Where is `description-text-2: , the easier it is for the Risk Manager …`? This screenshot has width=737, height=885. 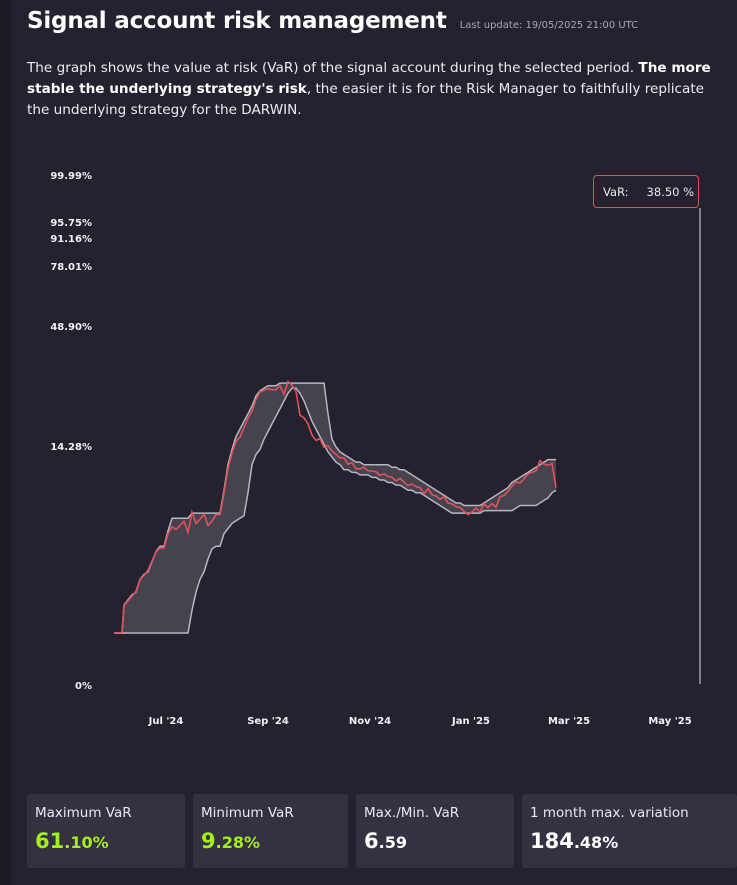 description-text-2: , the easier it is for the Risk Manager … is located at coordinates (366, 99).